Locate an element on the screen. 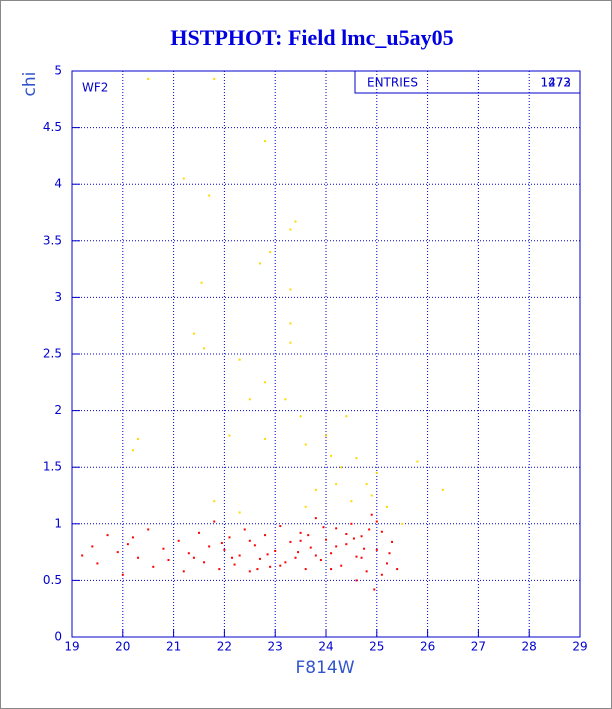 This screenshot has width=612, height=709. x-tick-label: 26 is located at coordinates (427, 647).